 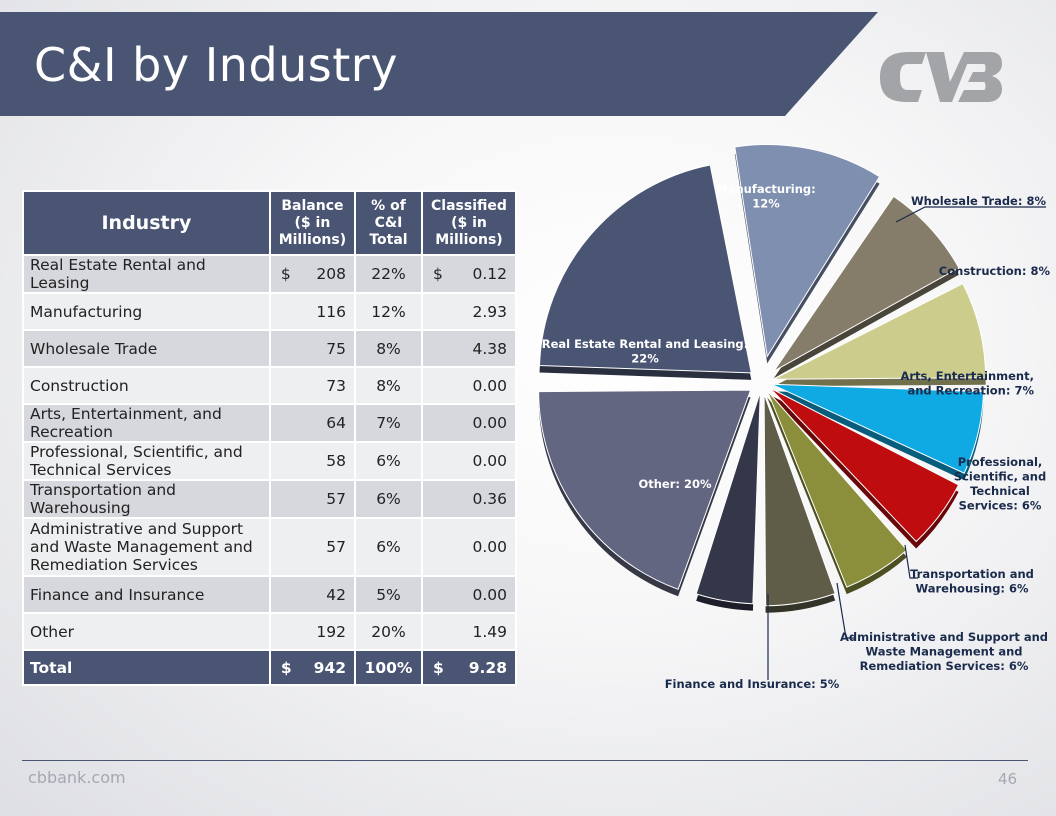 What do you see at coordinates (312, 274) in the screenshot?
I see `cell-balance: $208` at bounding box center [312, 274].